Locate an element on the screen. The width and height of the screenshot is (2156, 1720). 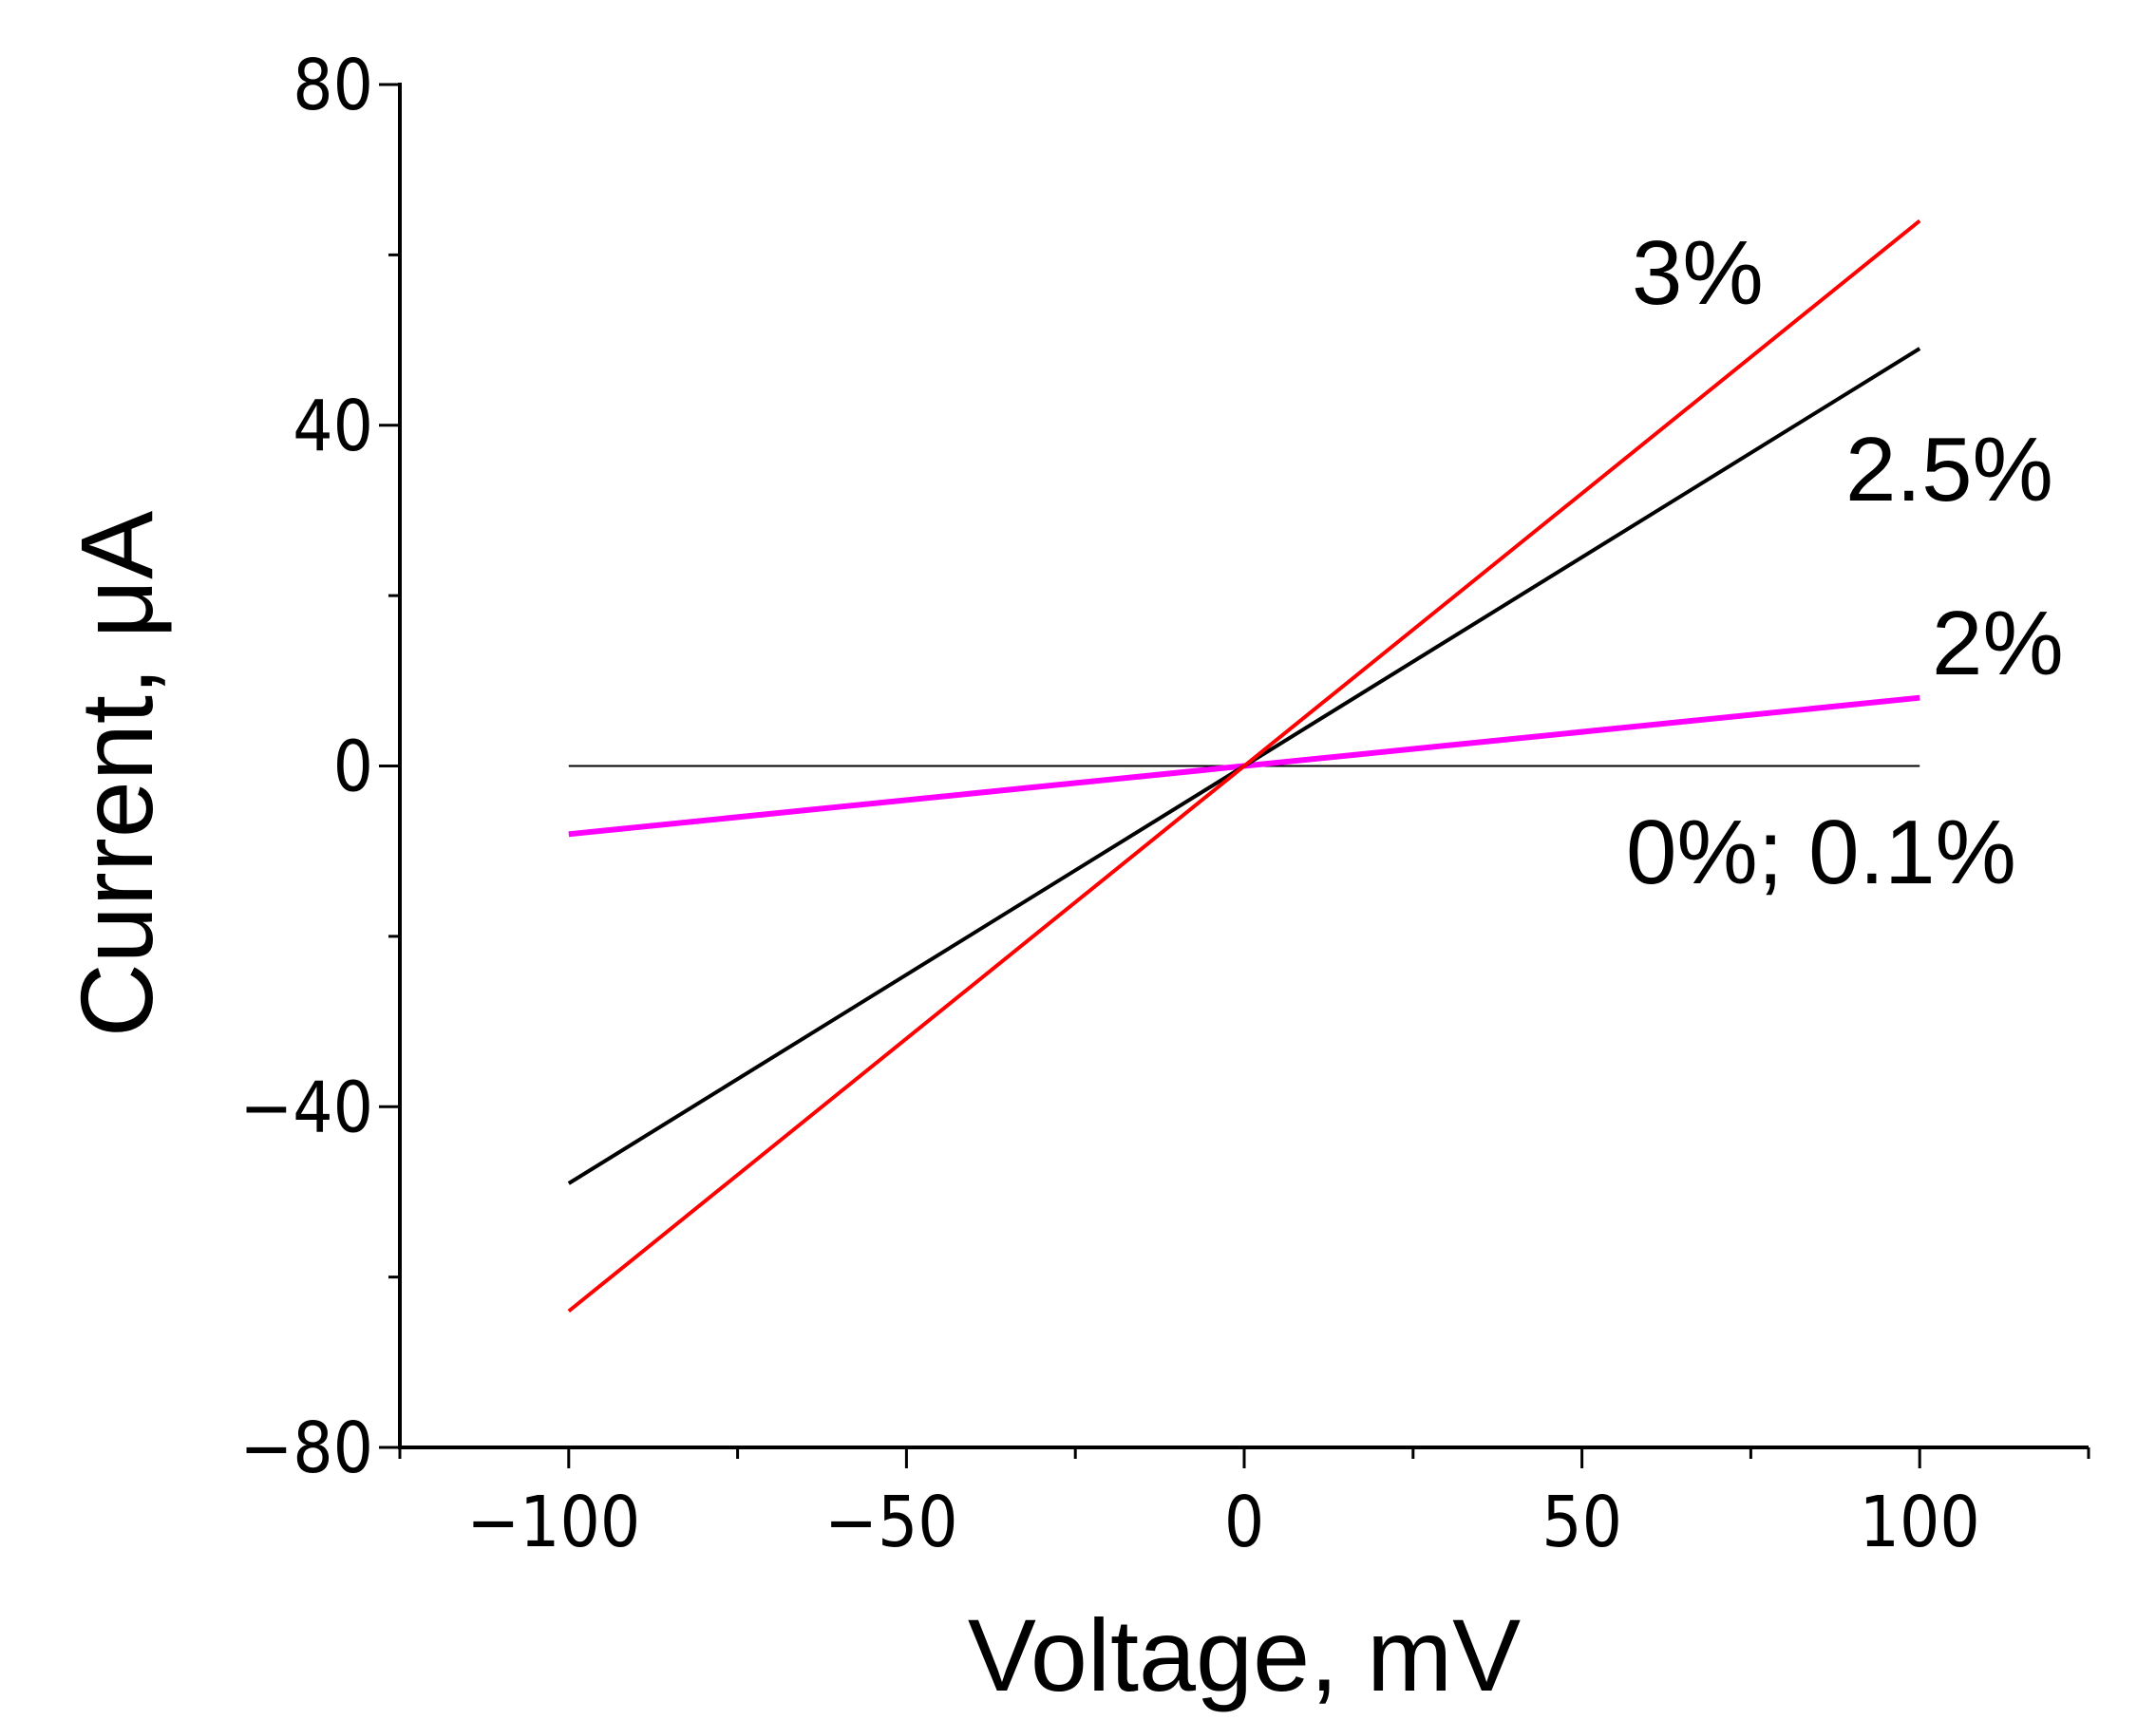
series-label-2-5pct: 2.5% is located at coordinates (1949, 469).